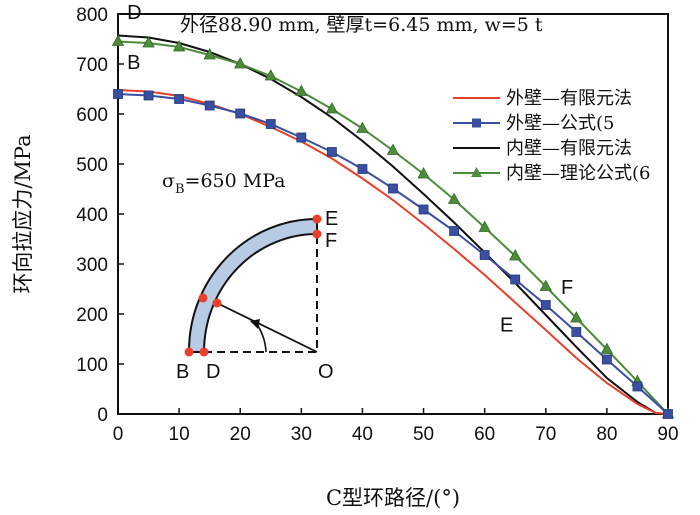  Describe the element at coordinates (317, 234) in the screenshot. I see `point-f` at that location.